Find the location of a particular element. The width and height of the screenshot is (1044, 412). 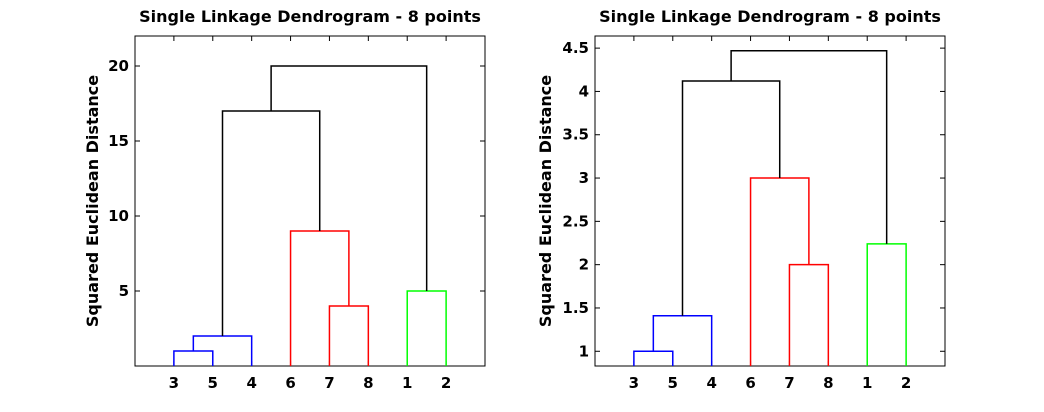

y-tick-label: 15 is located at coordinates (118, 141).